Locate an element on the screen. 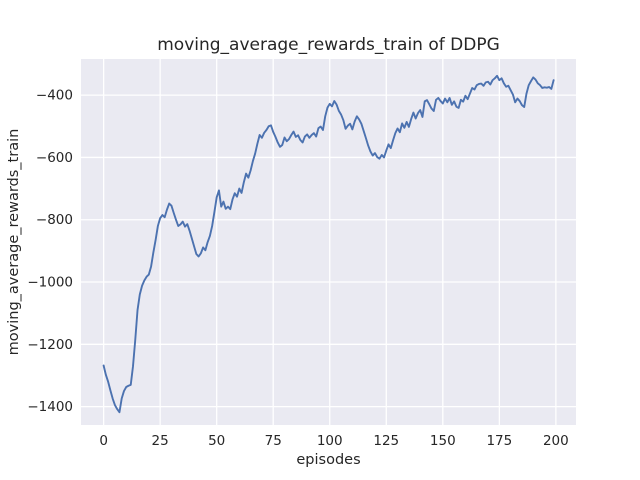 This screenshot has width=640, height=480. y-tick-label: −1200 is located at coordinates (50, 345).